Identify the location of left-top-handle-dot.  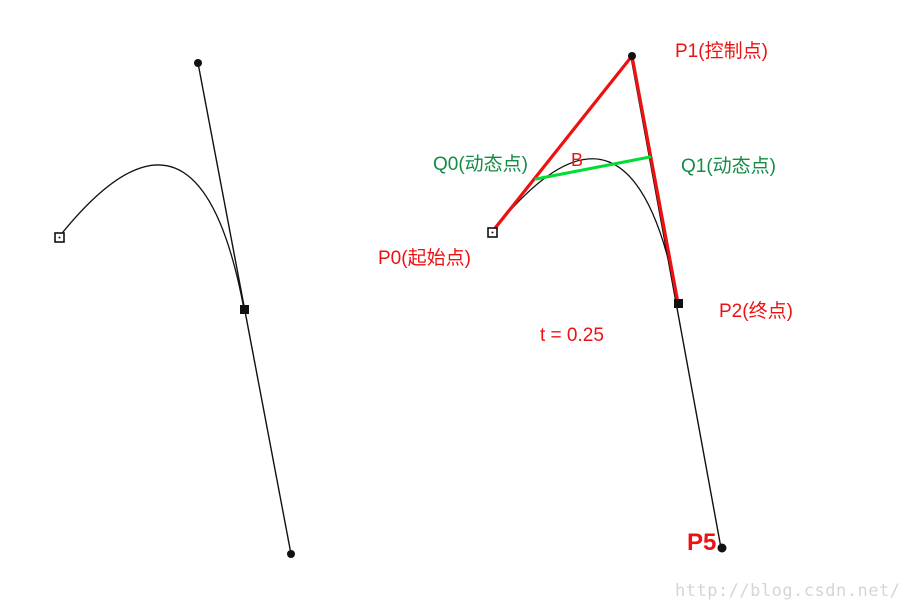
(198, 63).